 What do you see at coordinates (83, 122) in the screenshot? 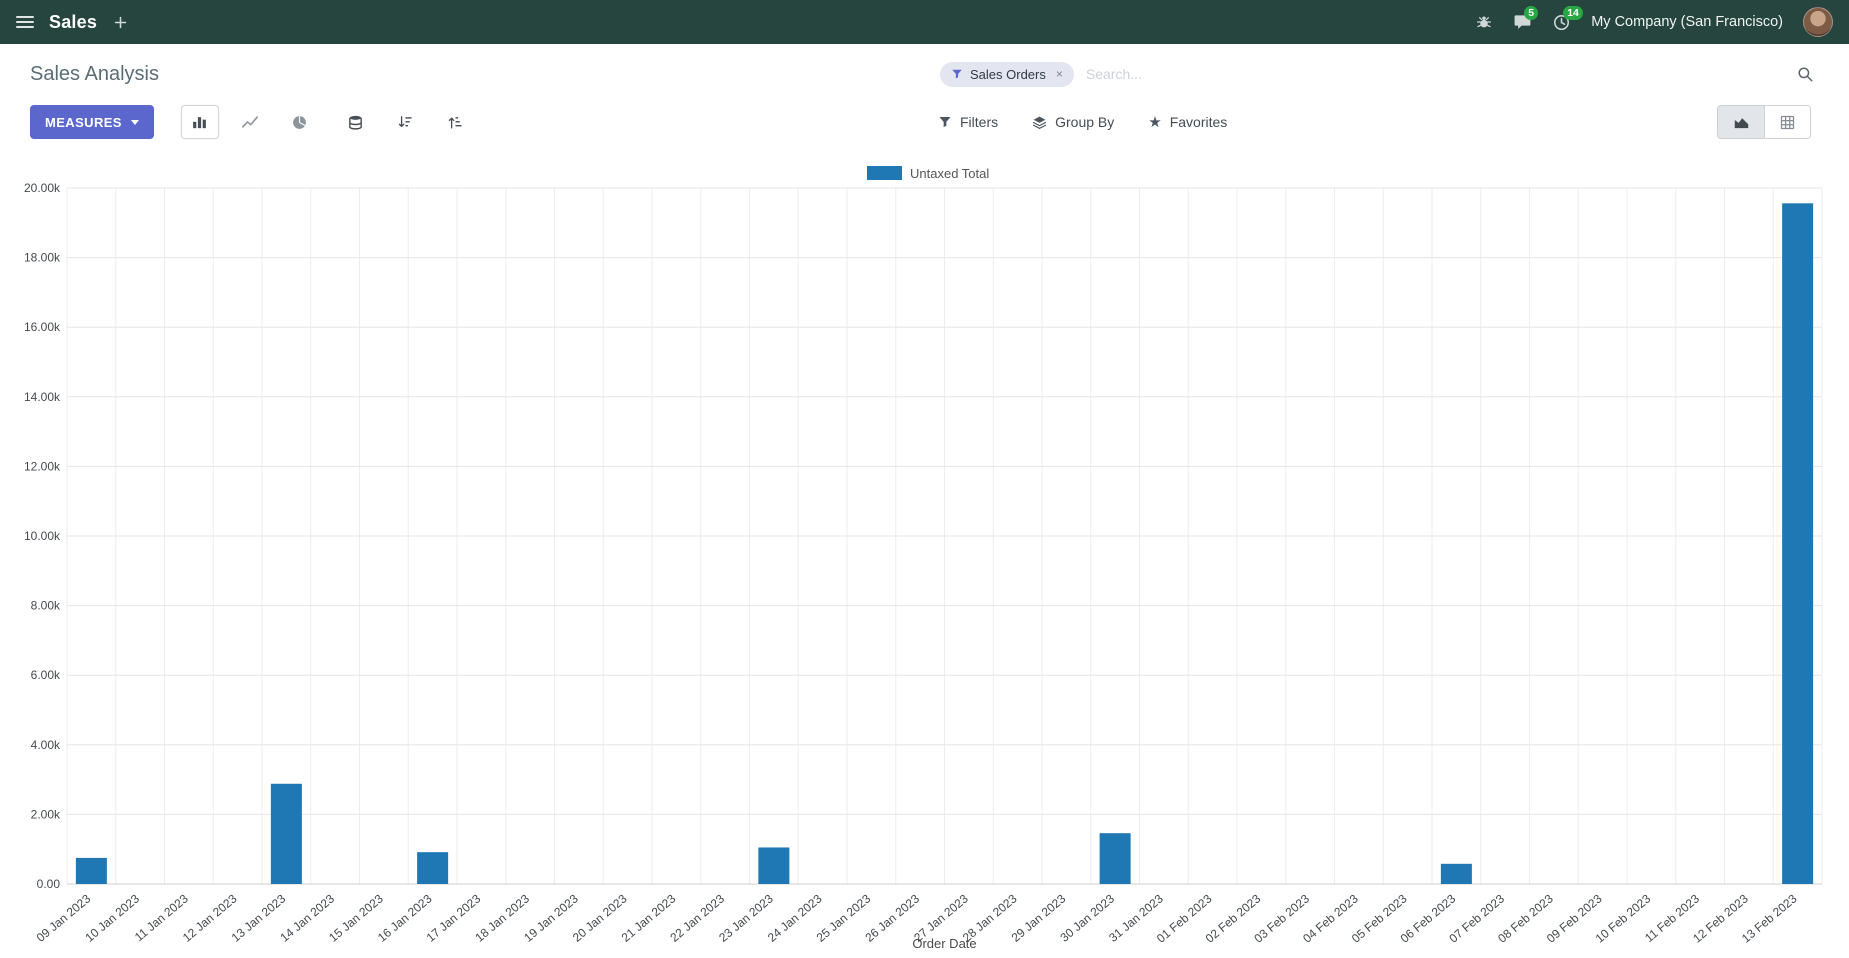
I see `measures-label: MEASURES` at bounding box center [83, 122].